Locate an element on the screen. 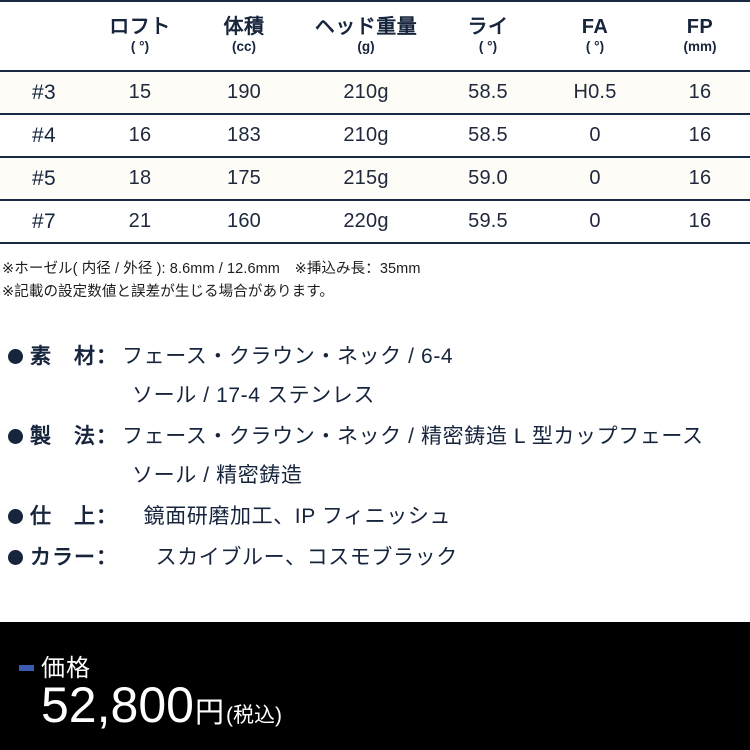 The height and width of the screenshot is (750, 750). spec-label-color: カラー： is located at coordinates (74, 557).